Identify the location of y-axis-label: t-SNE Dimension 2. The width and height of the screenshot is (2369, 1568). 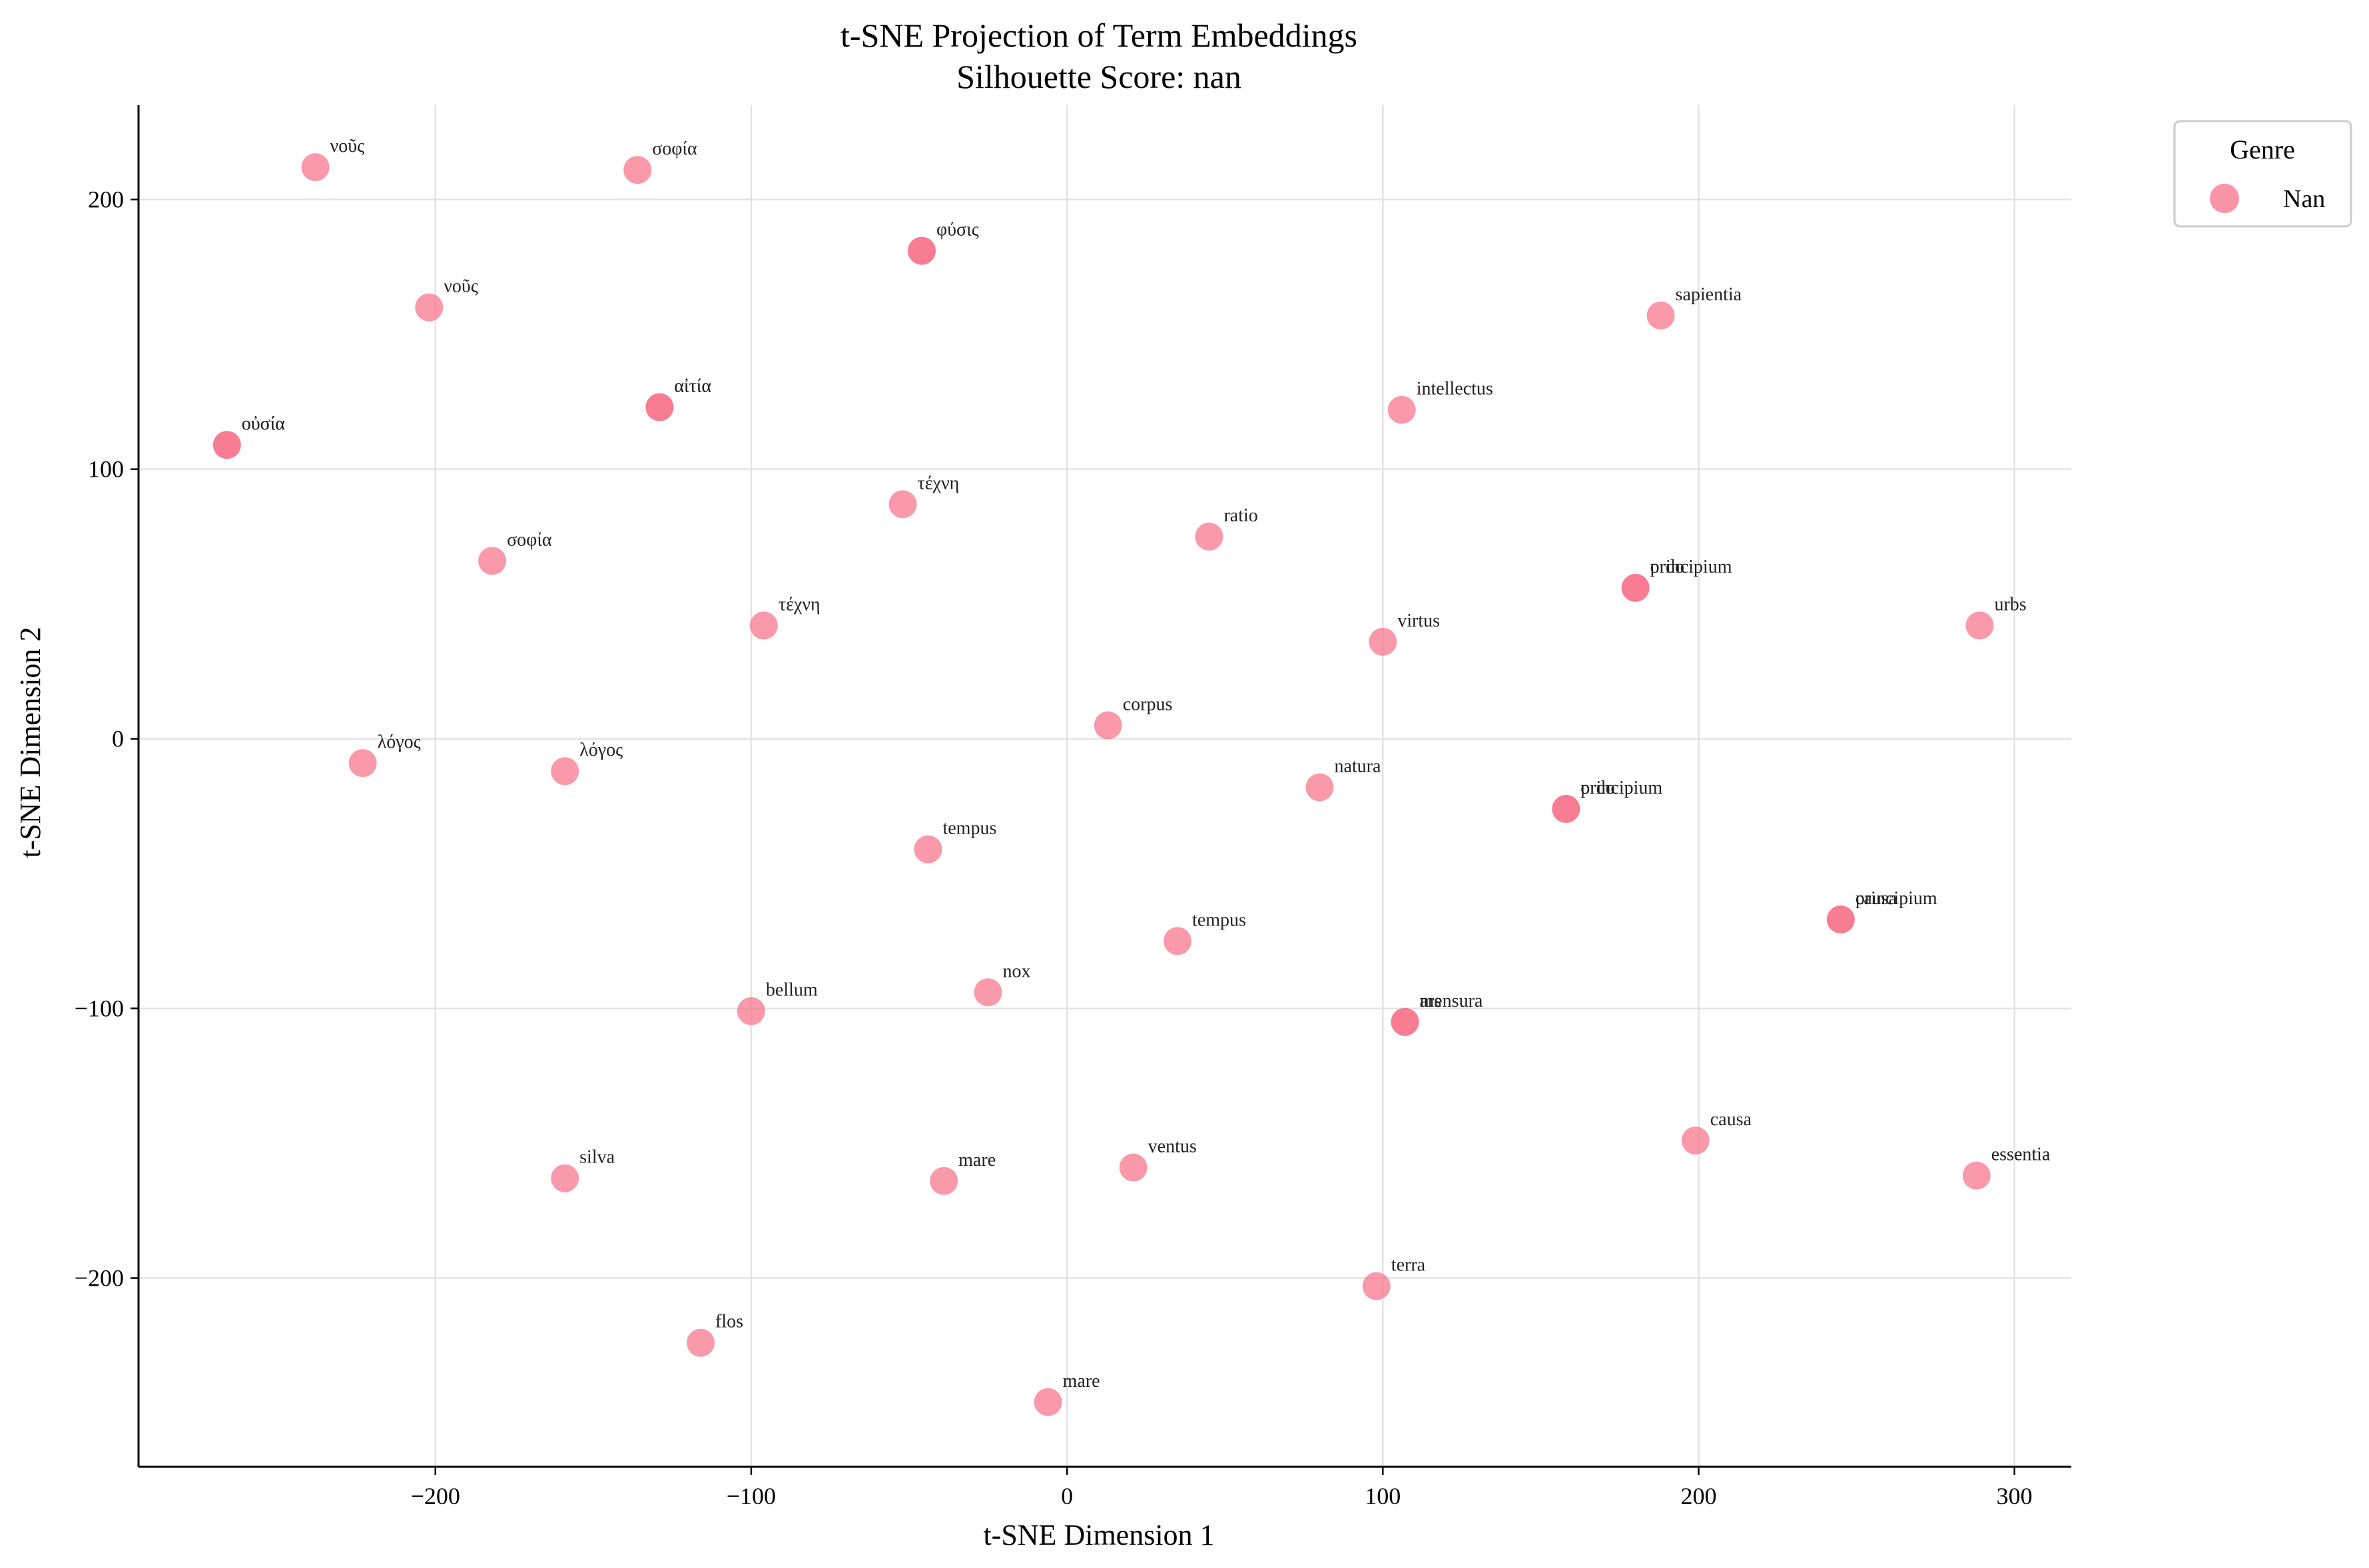
(31, 742).